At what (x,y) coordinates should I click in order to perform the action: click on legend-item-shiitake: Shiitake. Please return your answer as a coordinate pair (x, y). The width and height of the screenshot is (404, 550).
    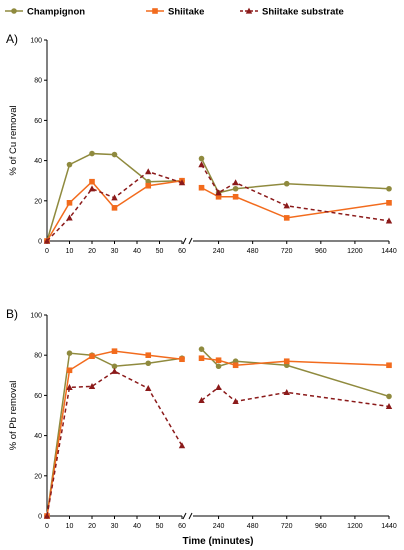
    Looking at the image, I should click on (175, 12).